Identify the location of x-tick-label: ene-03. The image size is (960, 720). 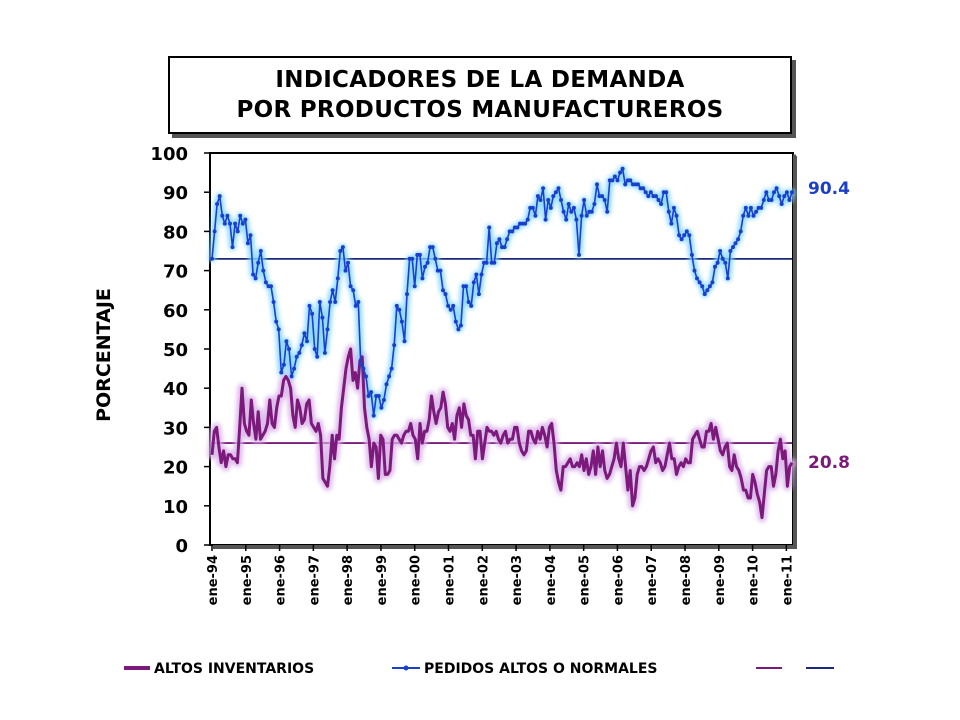
(517, 580).